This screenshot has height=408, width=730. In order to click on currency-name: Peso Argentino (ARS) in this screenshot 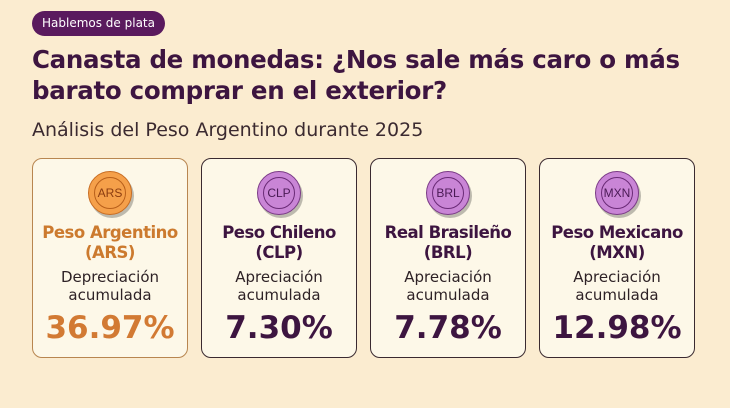, I will do `click(110, 243)`.